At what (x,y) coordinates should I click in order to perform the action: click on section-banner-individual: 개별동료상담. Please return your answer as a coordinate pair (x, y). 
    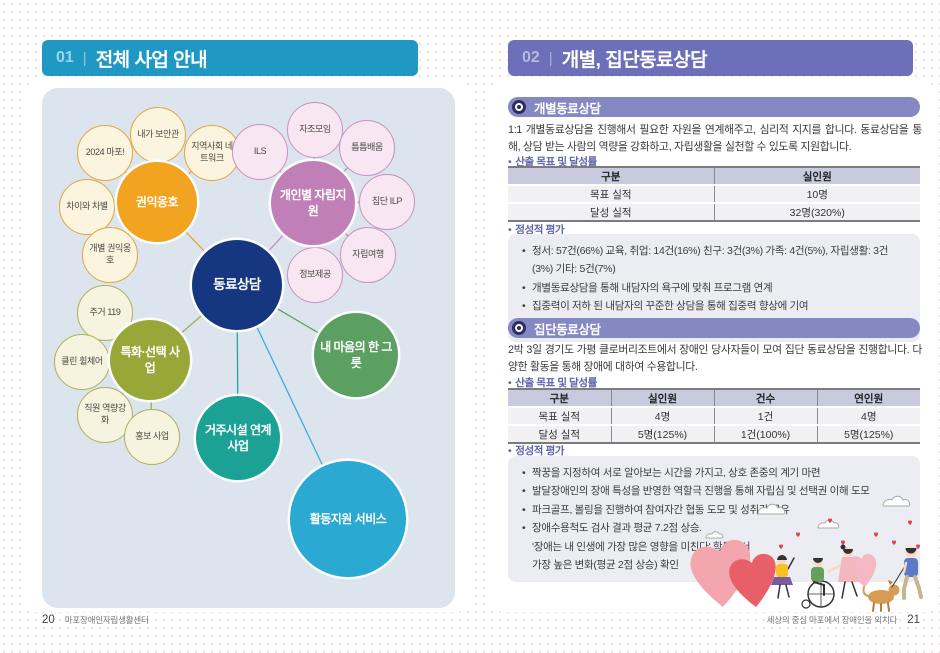
    Looking at the image, I should click on (714, 107).